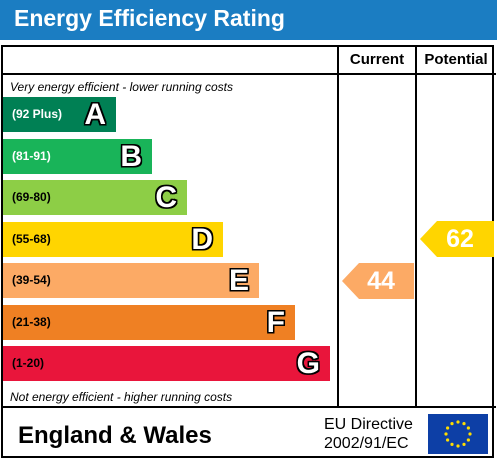 This screenshot has height=460, width=497. I want to click on eu-directive: EU Directive 2002/91/EC, so click(368, 434).